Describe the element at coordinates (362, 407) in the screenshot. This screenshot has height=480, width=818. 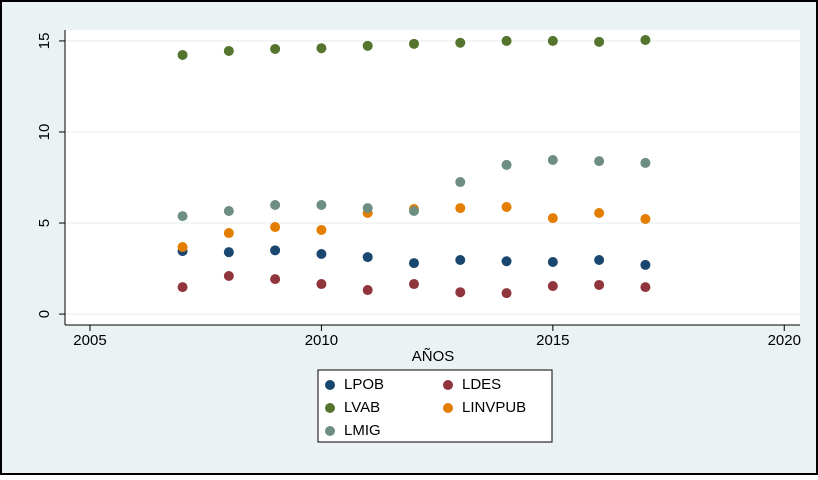
I see `legend-label: LVAB` at that location.